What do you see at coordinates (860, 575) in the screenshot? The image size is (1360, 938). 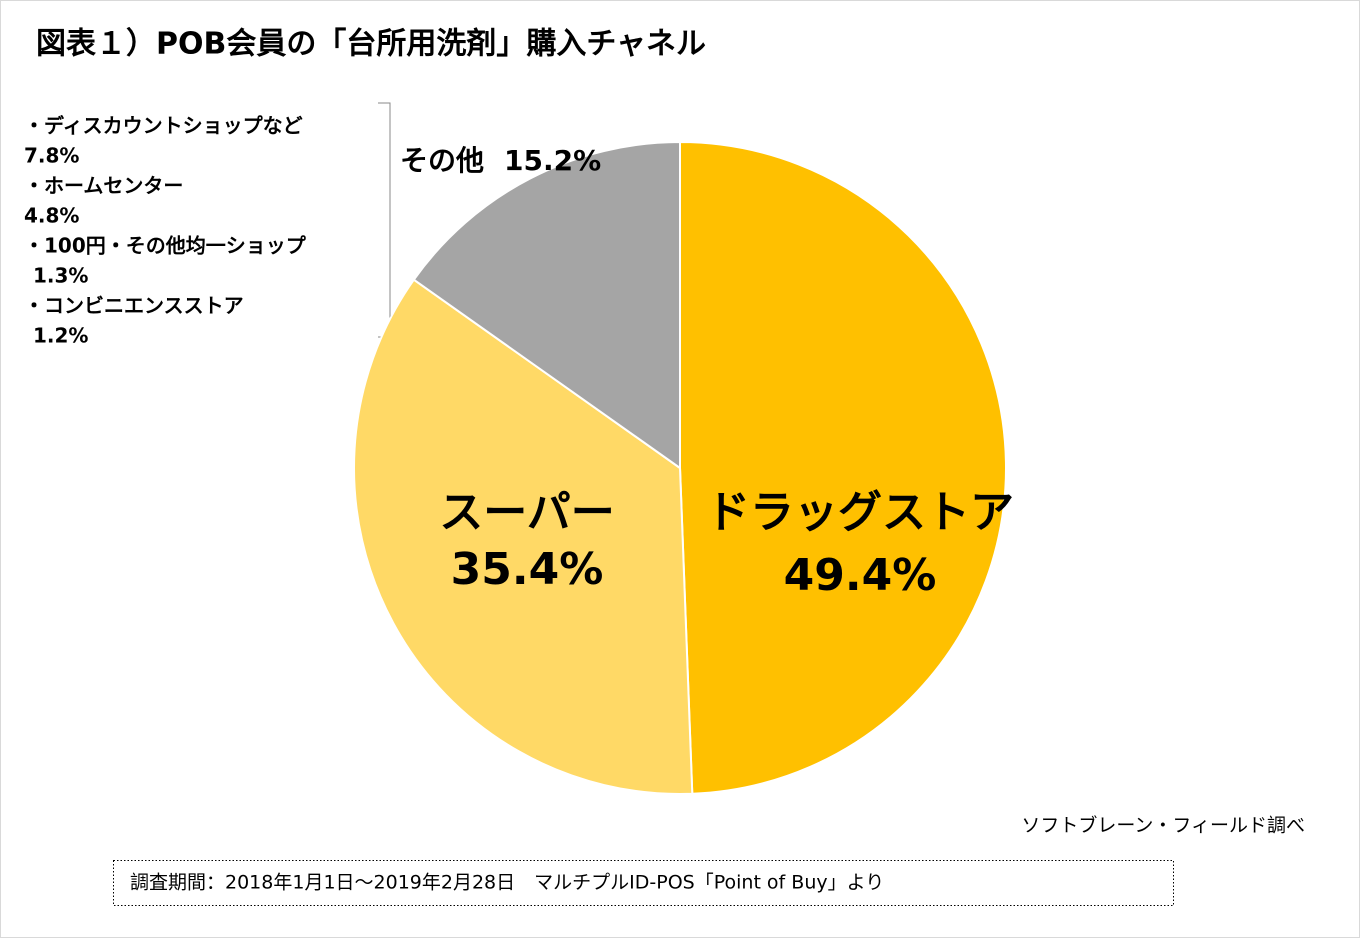 I see `value-label: 49.4%` at bounding box center [860, 575].